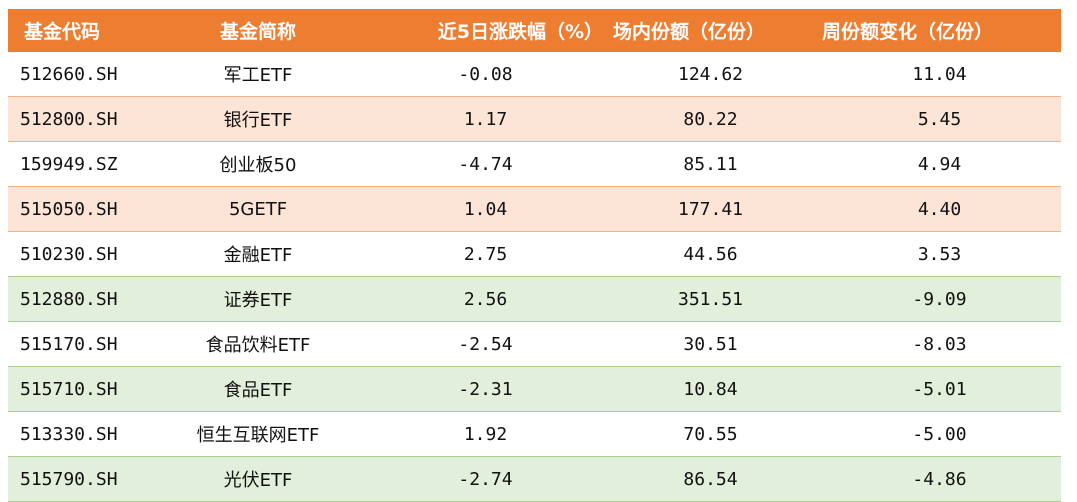 This screenshot has height=502, width=1077. What do you see at coordinates (485, 74) in the screenshot?
I see `change-pct: -0.08` at bounding box center [485, 74].